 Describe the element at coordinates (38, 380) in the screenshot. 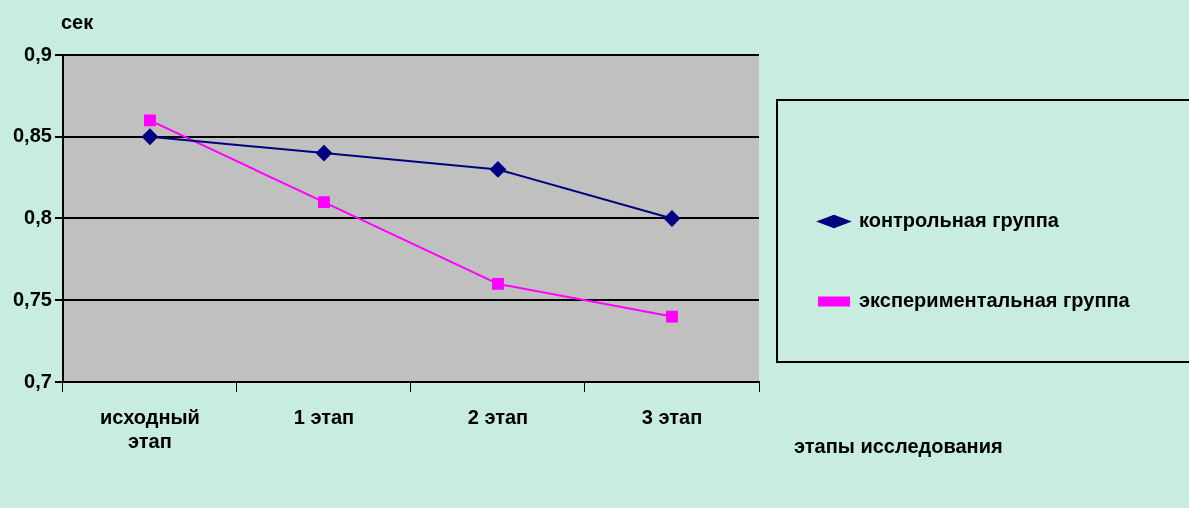

I see `y-tick-label: 0,7` at that location.